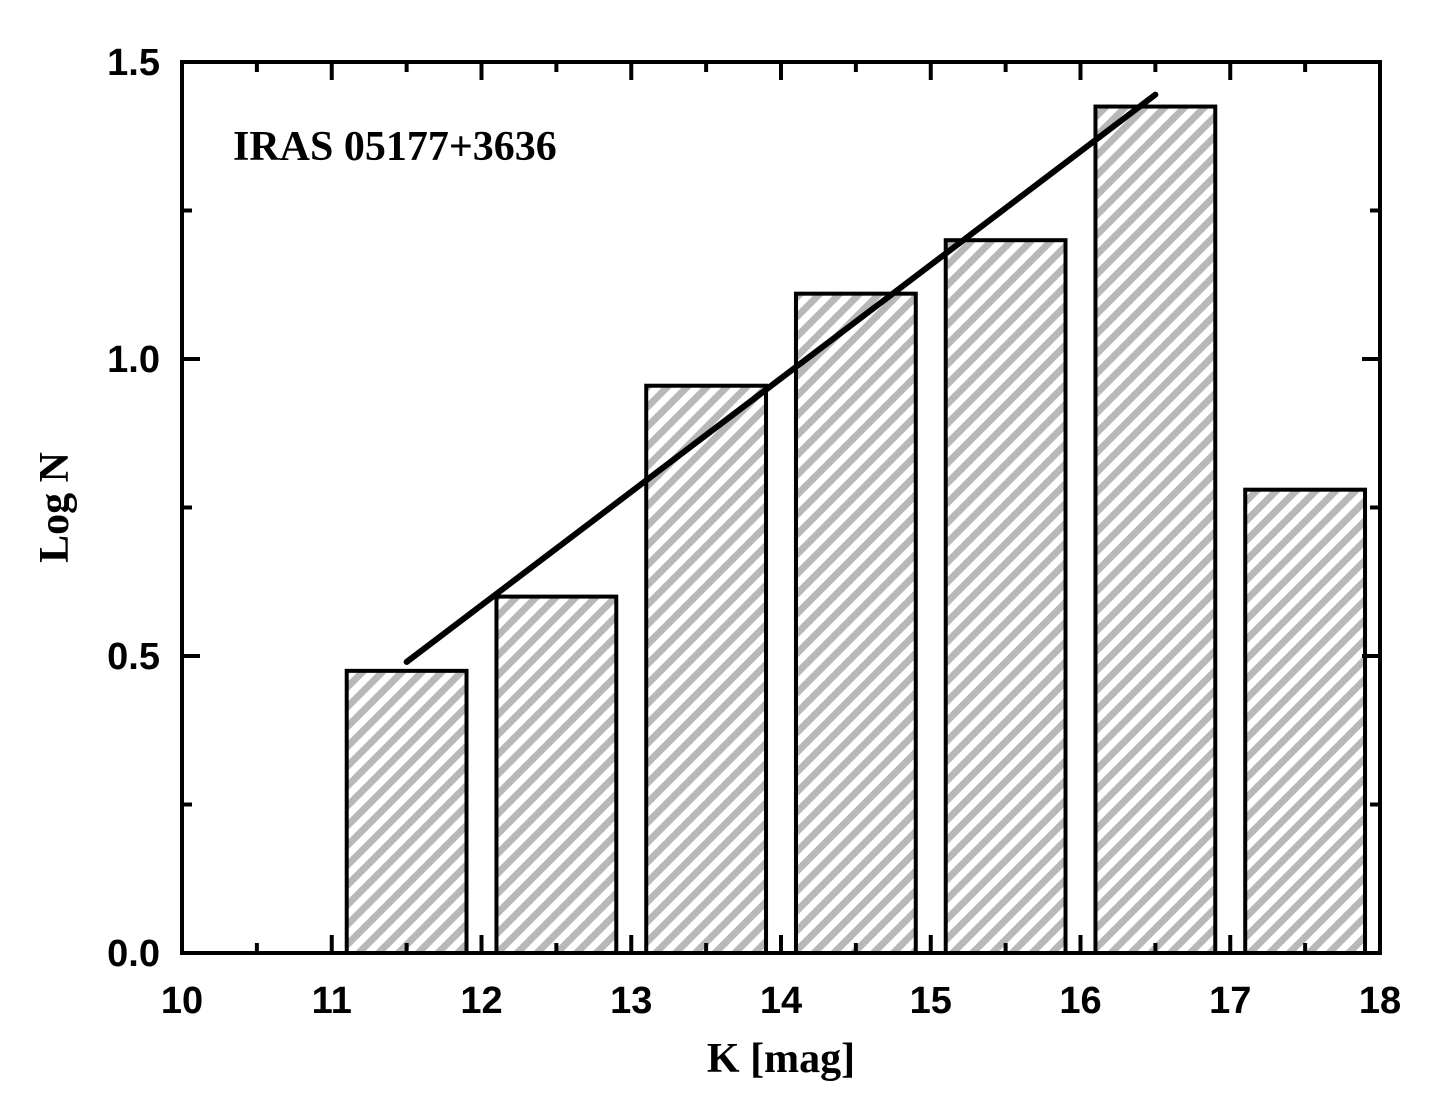 This screenshot has width=1437, height=1113. I want to click on x-tick-label: 16, so click(1080, 1001).